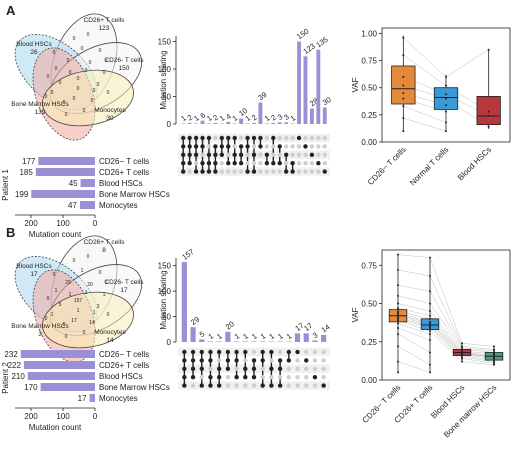 This screenshot has height=450, width=520. What do you see at coordinates (195, 321) in the screenshot?
I see `upset-bar-value: 29` at bounding box center [195, 321].